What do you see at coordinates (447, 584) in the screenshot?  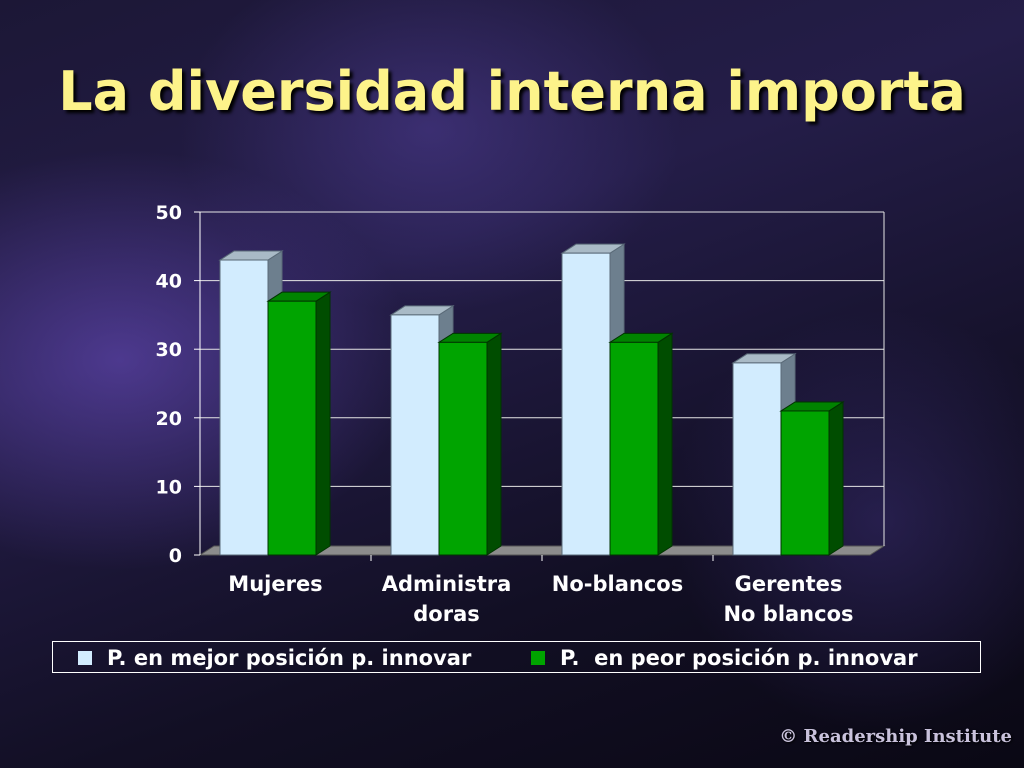 I see `x-category-label: Administra` at bounding box center [447, 584].